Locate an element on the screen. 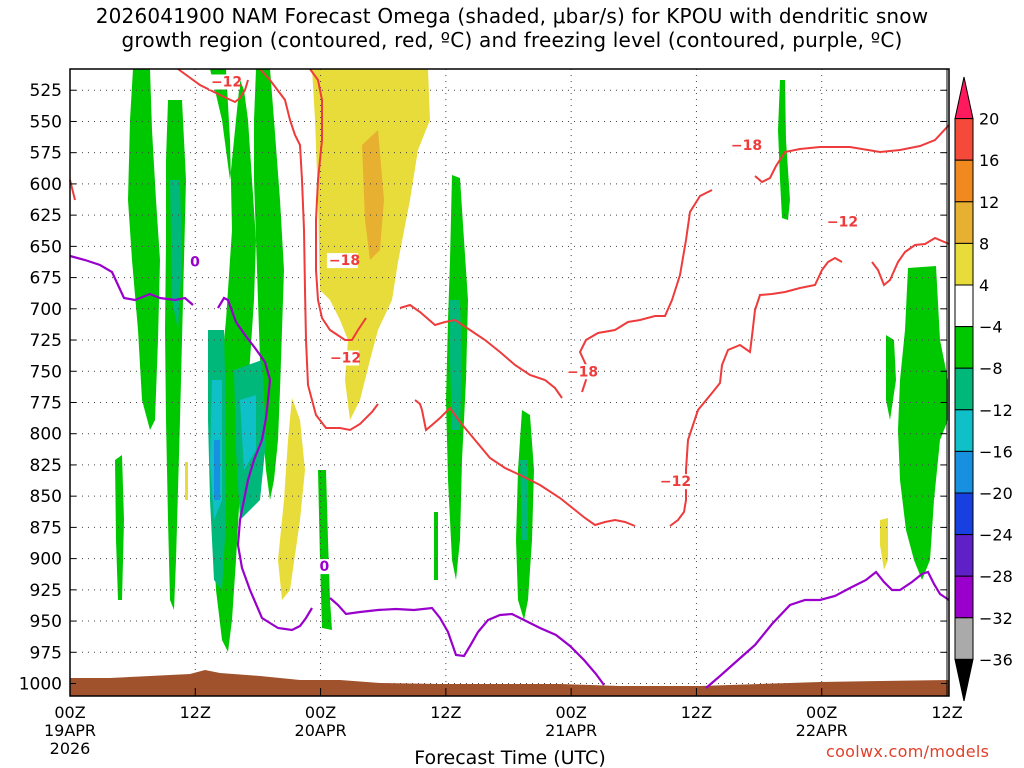  colorbar-label: −36 is located at coordinates (996, 659).